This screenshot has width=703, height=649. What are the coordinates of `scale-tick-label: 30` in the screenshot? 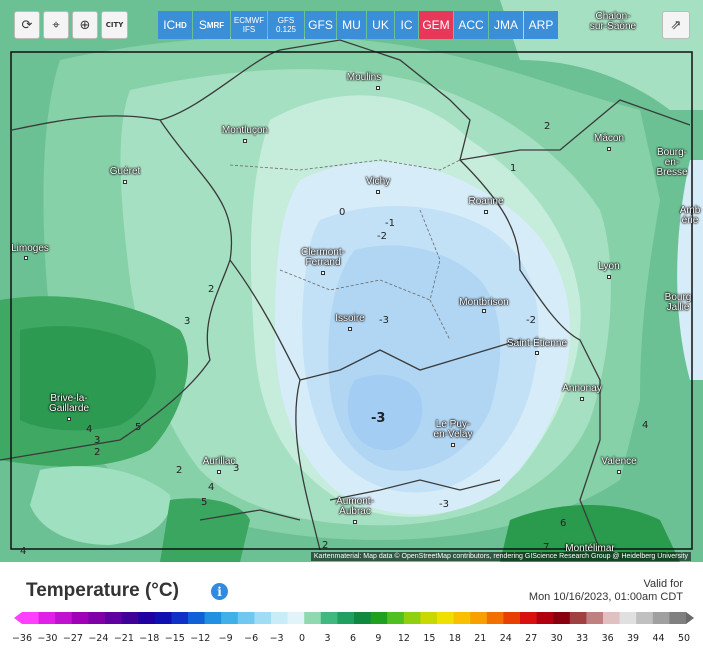 It's located at (556, 638).